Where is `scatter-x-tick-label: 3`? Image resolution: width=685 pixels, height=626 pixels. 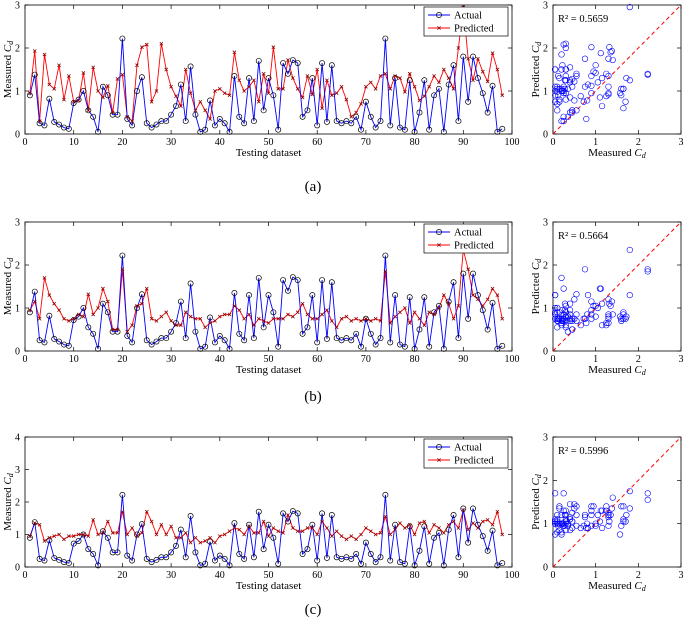
scatter-x-tick-label: 3 is located at coordinates (681, 575).